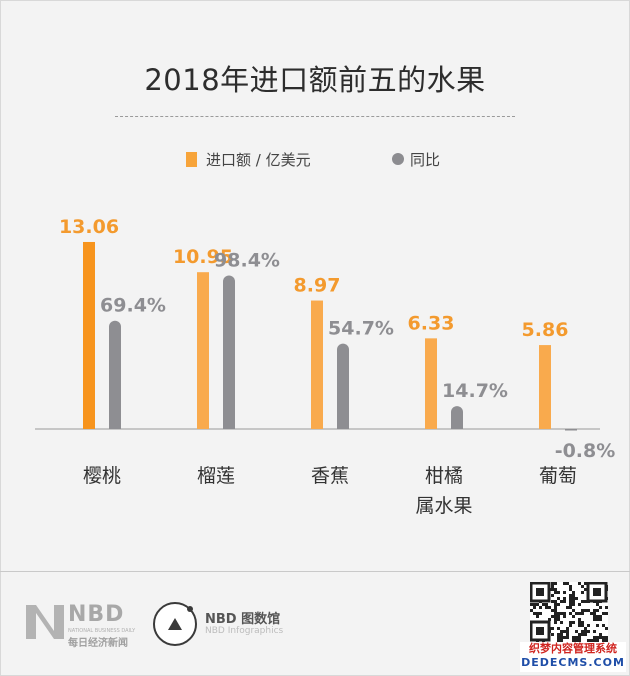  I want to click on category-label-0: 樱桃, so click(102, 476).